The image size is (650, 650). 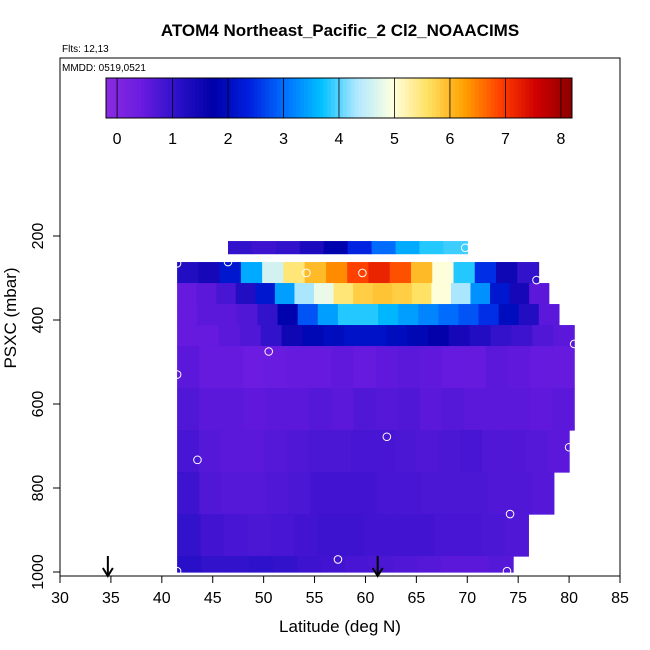 I want to click on colorbar-tick-label: 3, so click(x=283, y=139).